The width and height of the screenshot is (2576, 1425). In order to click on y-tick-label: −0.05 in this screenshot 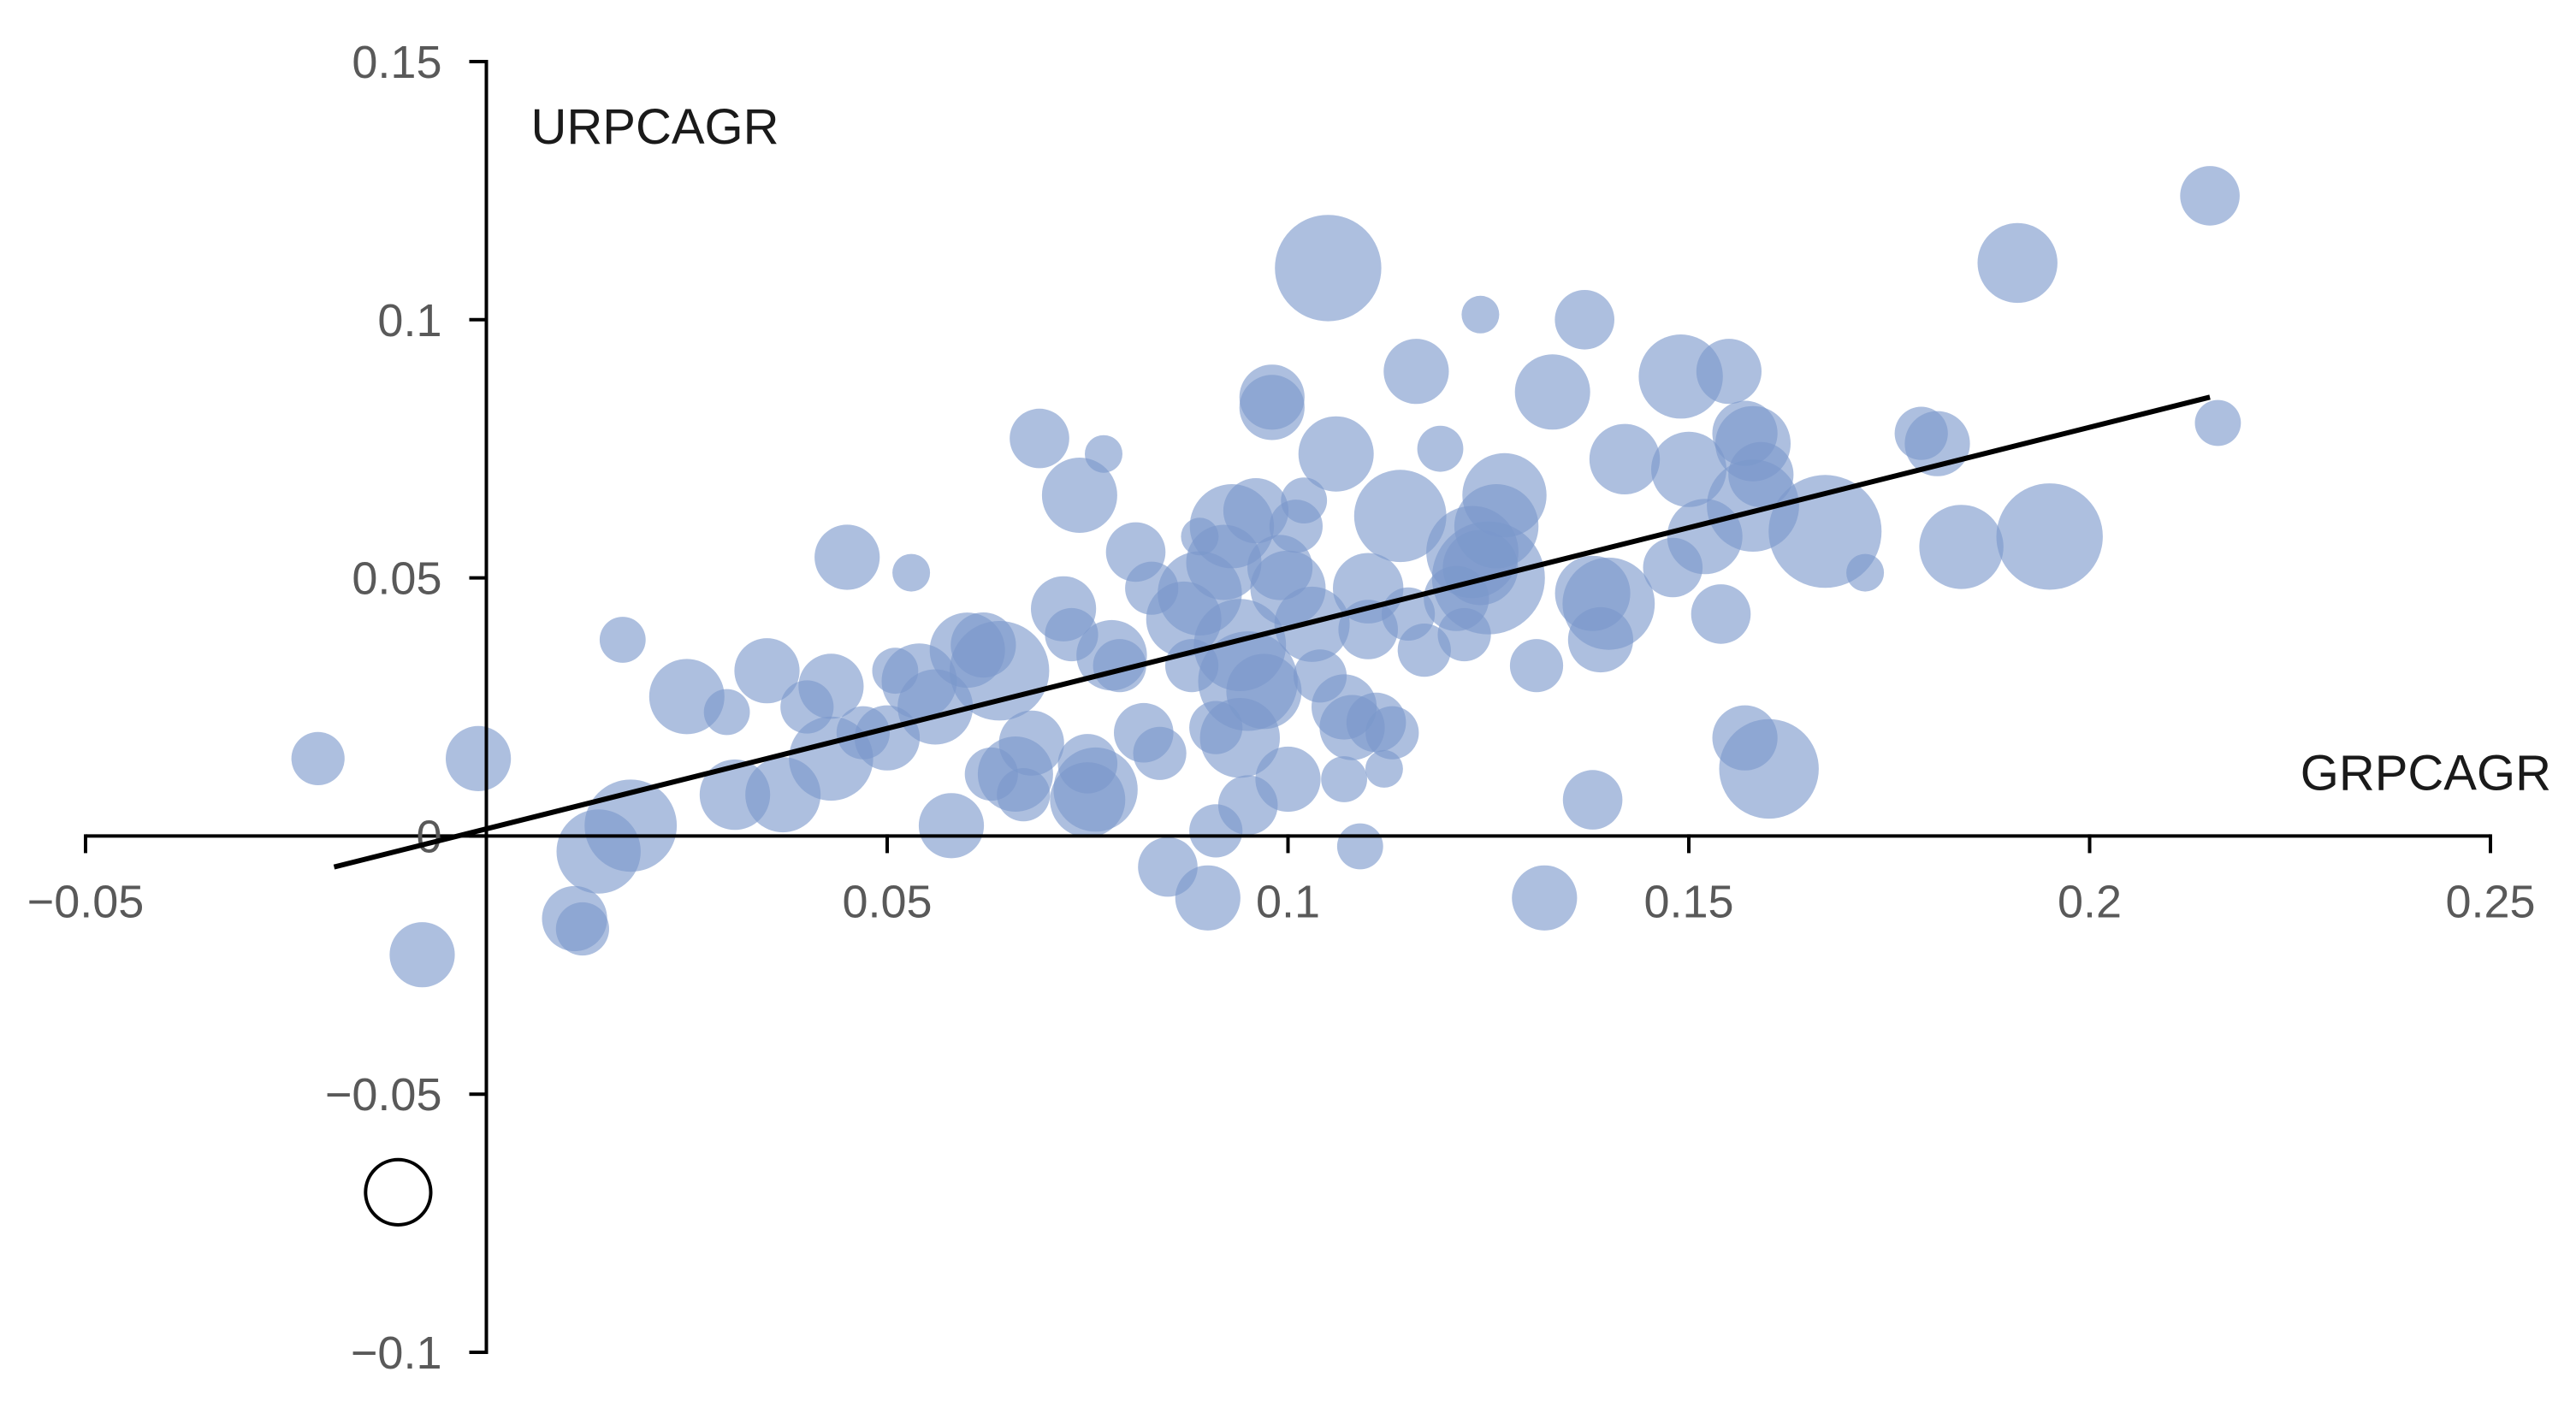, I will do `click(384, 1094)`.